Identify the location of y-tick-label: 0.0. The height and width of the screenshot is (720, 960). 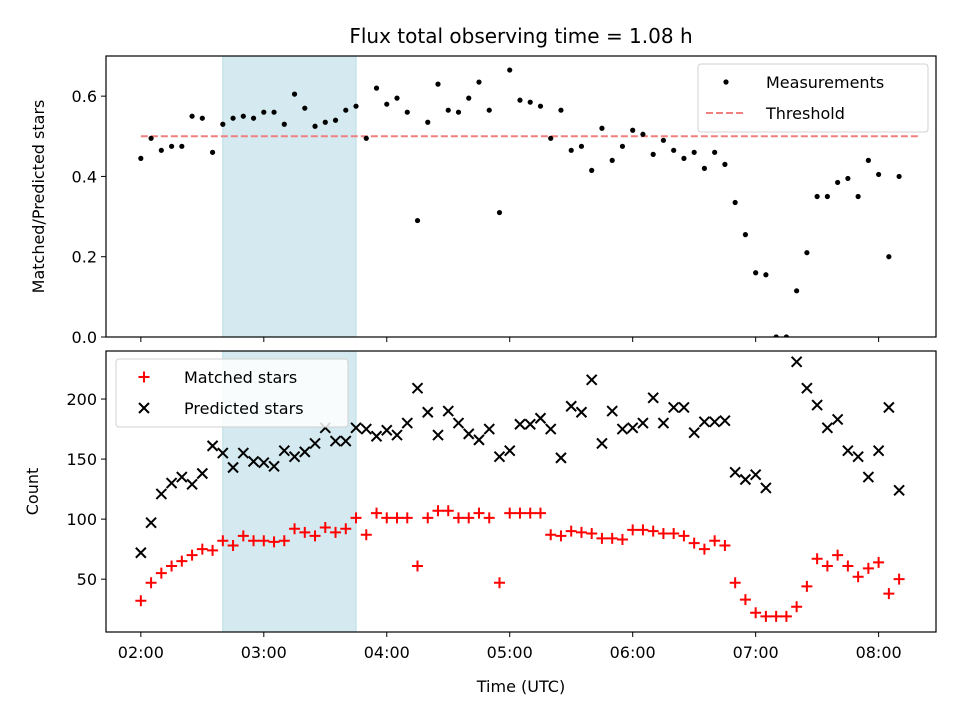
(84, 337).